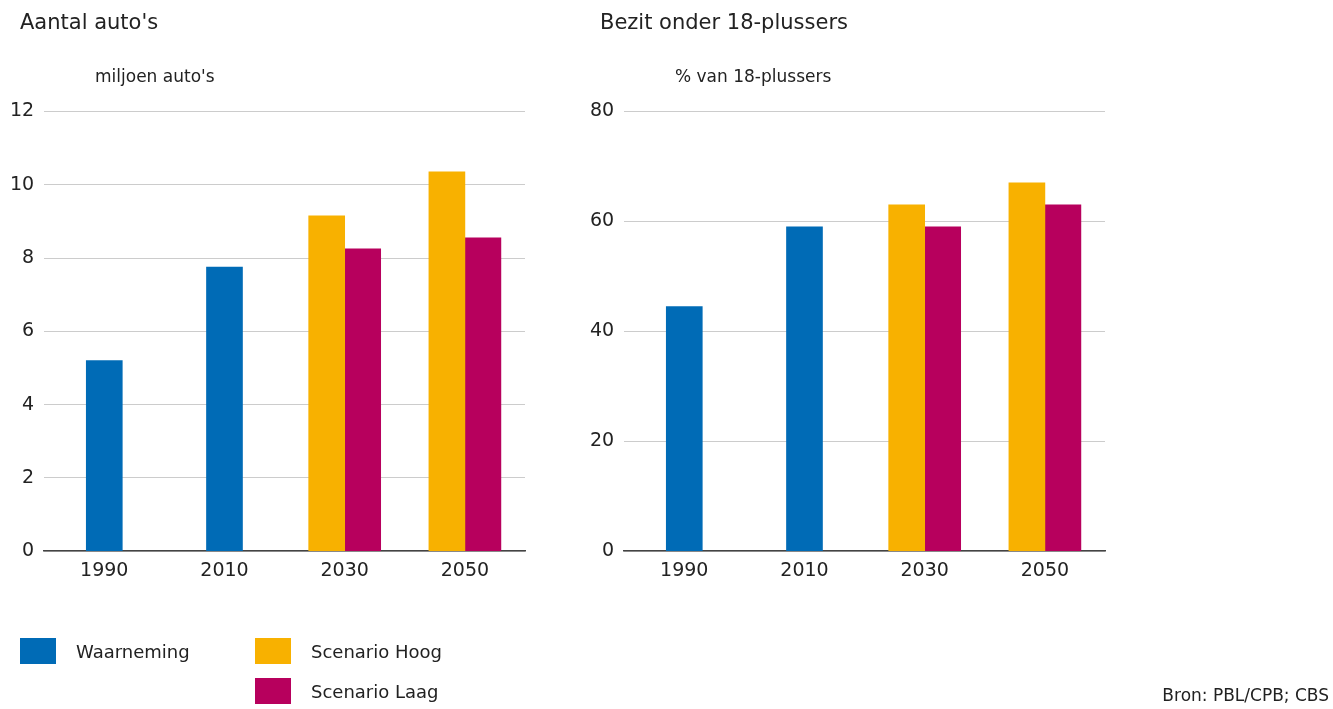  What do you see at coordinates (28, 255) in the screenshot?
I see `y-tick-label: 8` at bounding box center [28, 255].